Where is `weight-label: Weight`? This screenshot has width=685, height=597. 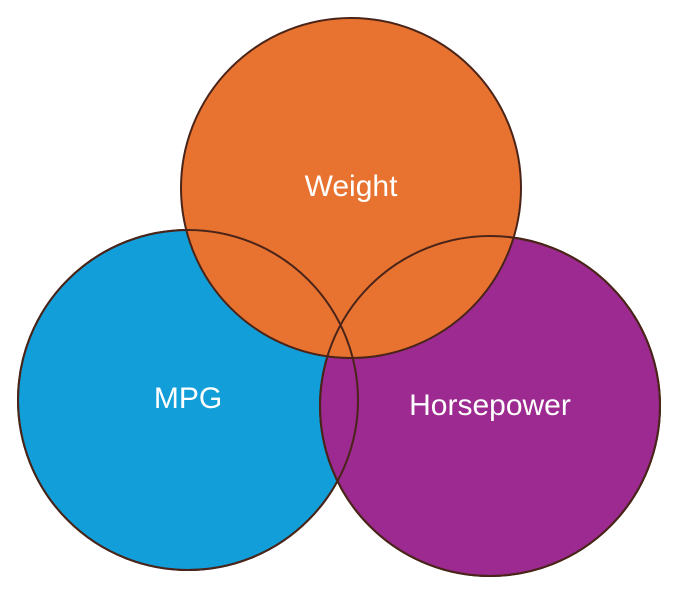 weight-label: Weight is located at coordinates (351, 186).